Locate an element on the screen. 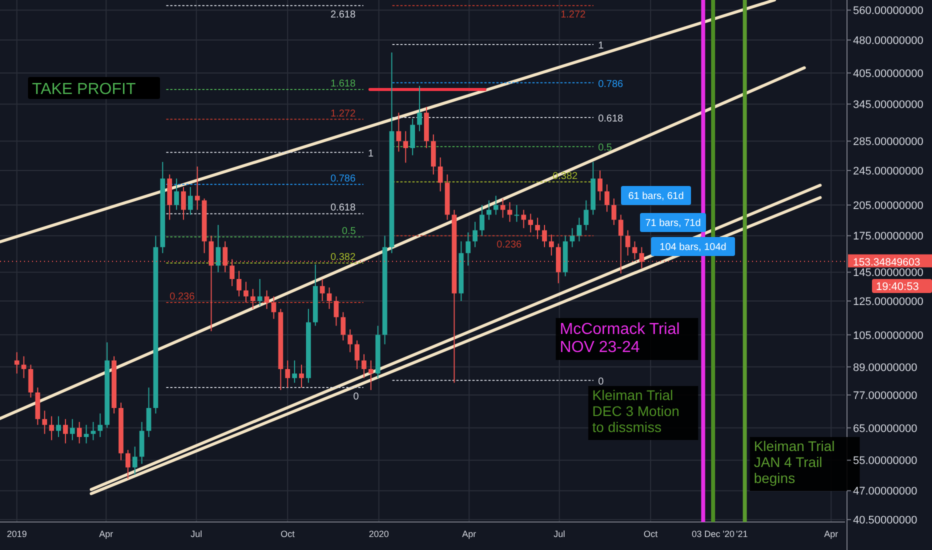 Image resolution: width=932 pixels, height=550 pixels. y-tick-label: 205.00000000 is located at coordinates (888, 206).